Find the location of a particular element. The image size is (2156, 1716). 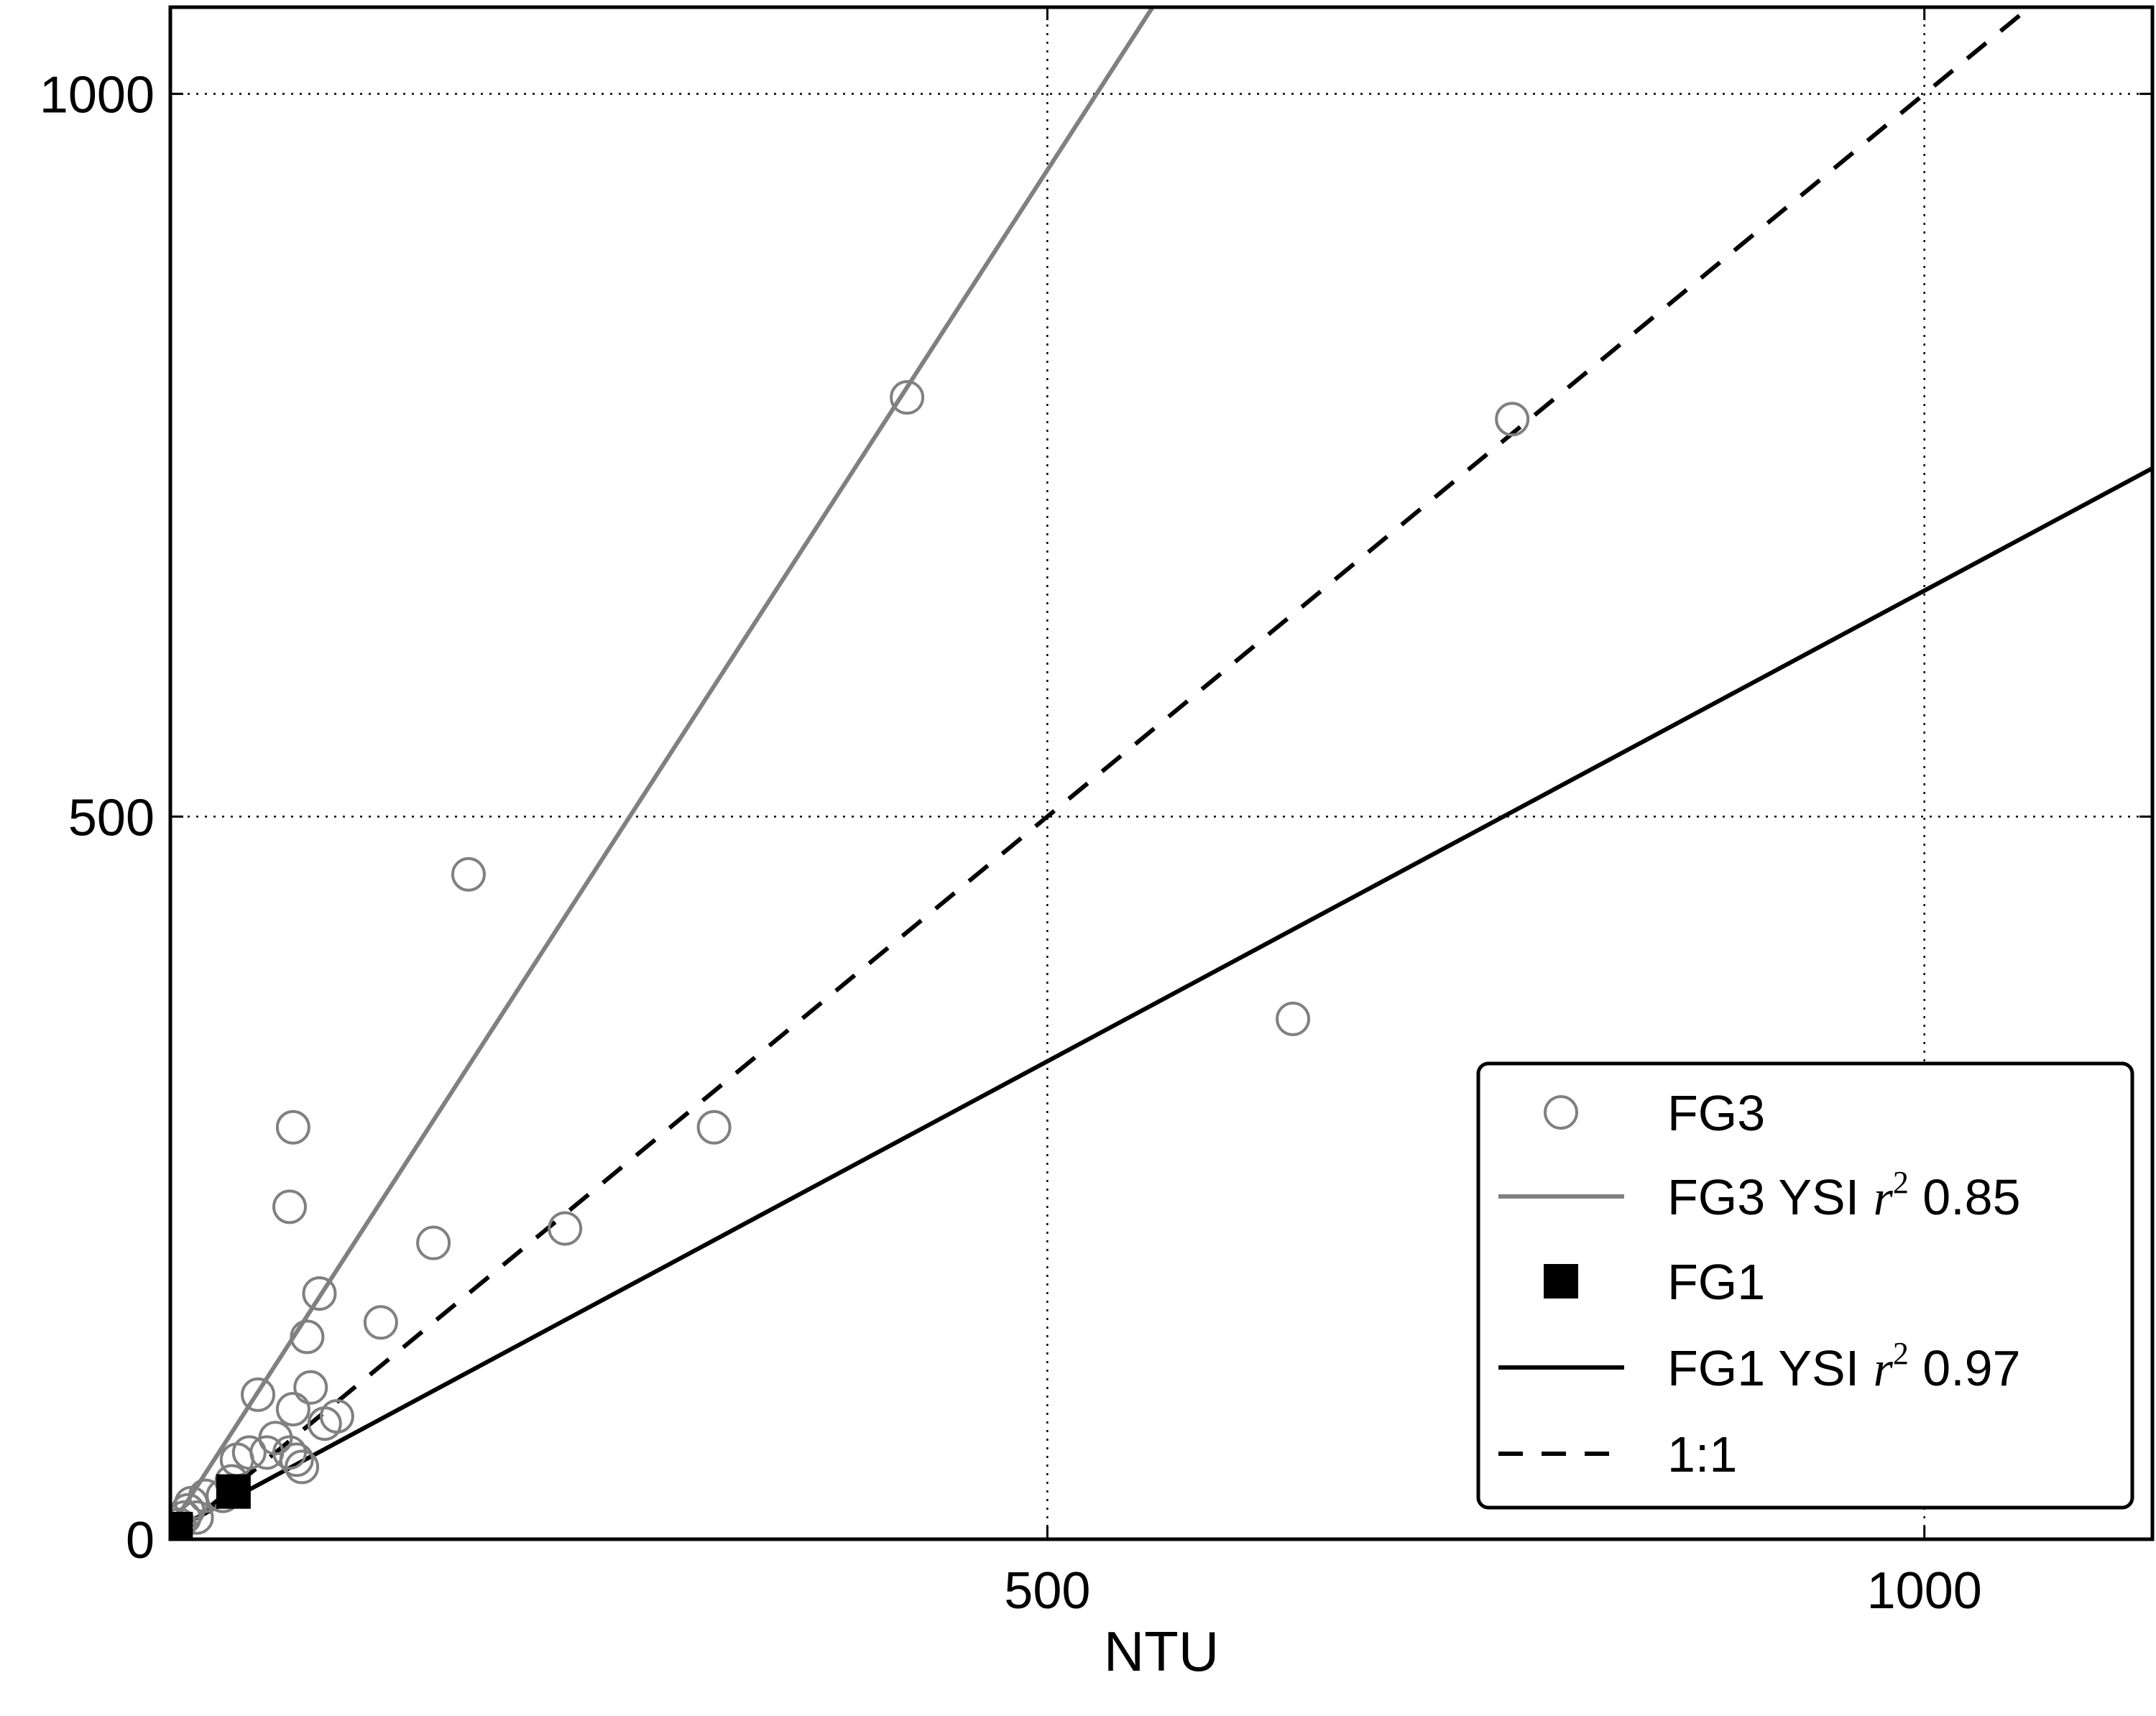

legend: FG3 FG3 YSI r2 0.85 FG1 FG1 YSI r2 0.97 1:1 is located at coordinates (1805, 1285).